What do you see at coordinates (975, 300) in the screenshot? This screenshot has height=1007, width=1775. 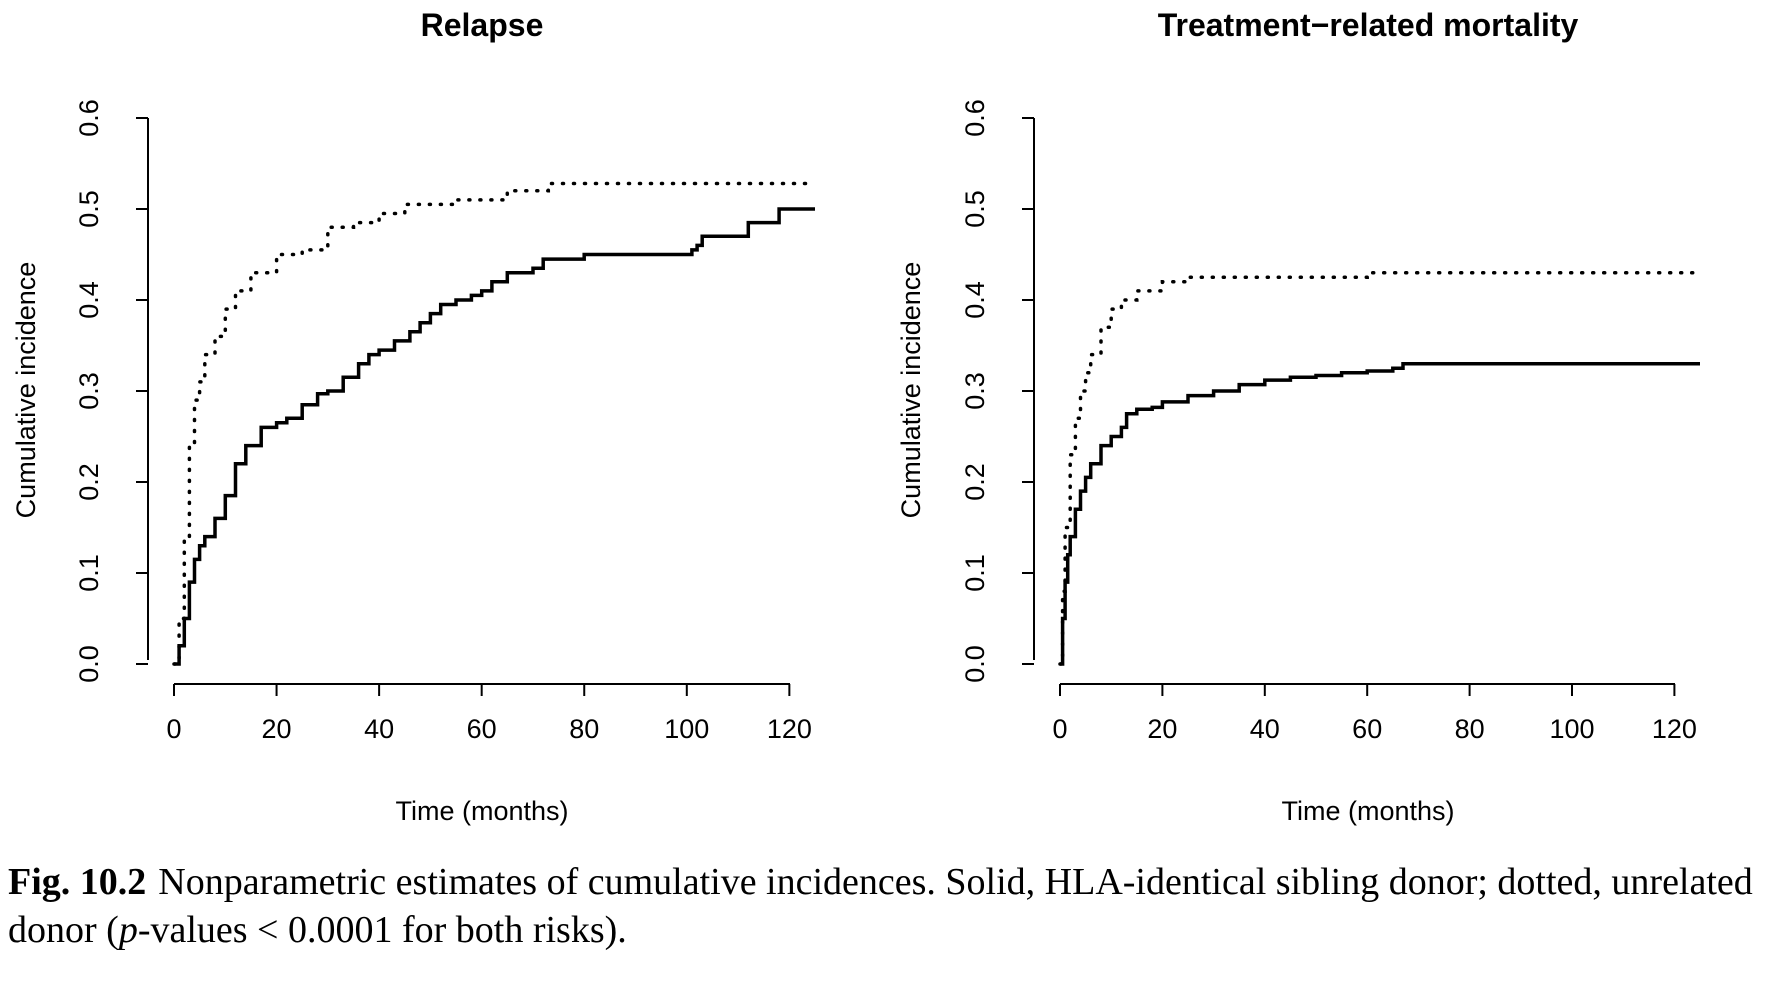 I see `trm-y-tick-label-4: 0.4` at bounding box center [975, 300].